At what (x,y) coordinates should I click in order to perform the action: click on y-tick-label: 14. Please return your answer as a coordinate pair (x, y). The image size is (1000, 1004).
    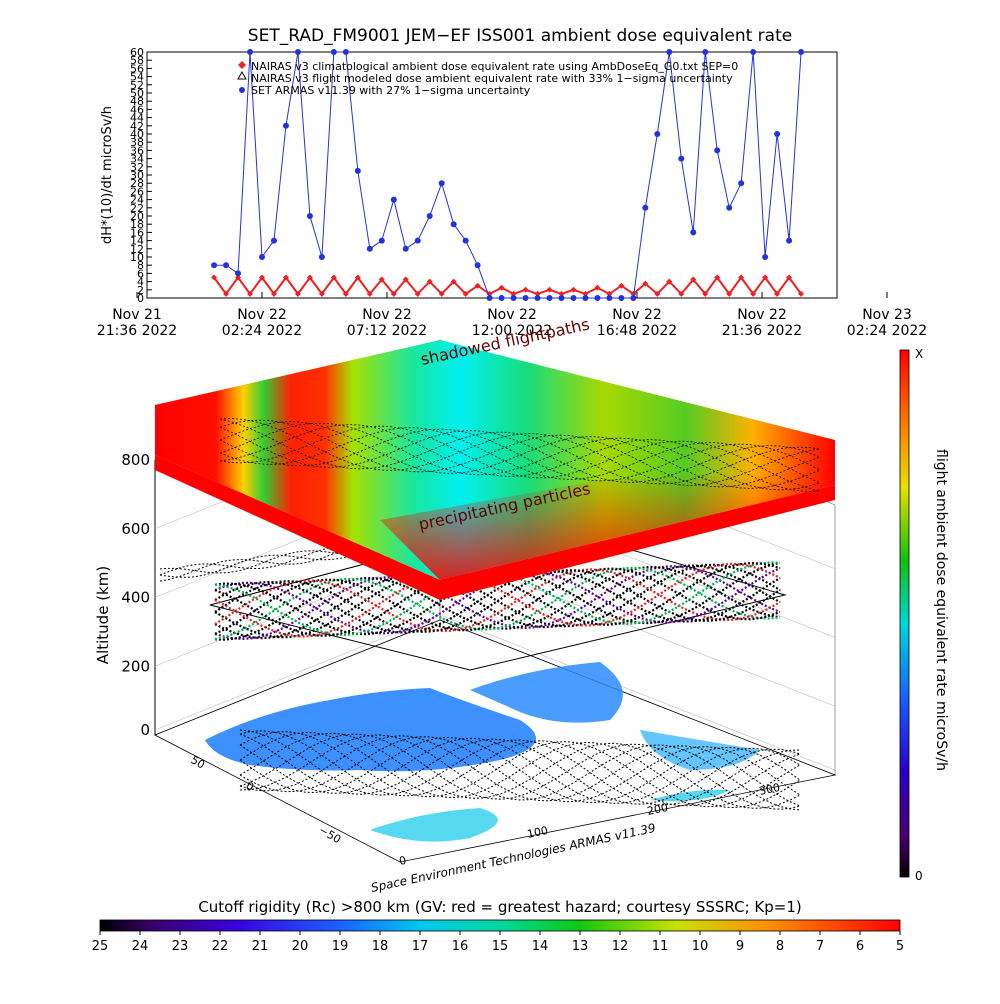
    Looking at the image, I should click on (137, 241).